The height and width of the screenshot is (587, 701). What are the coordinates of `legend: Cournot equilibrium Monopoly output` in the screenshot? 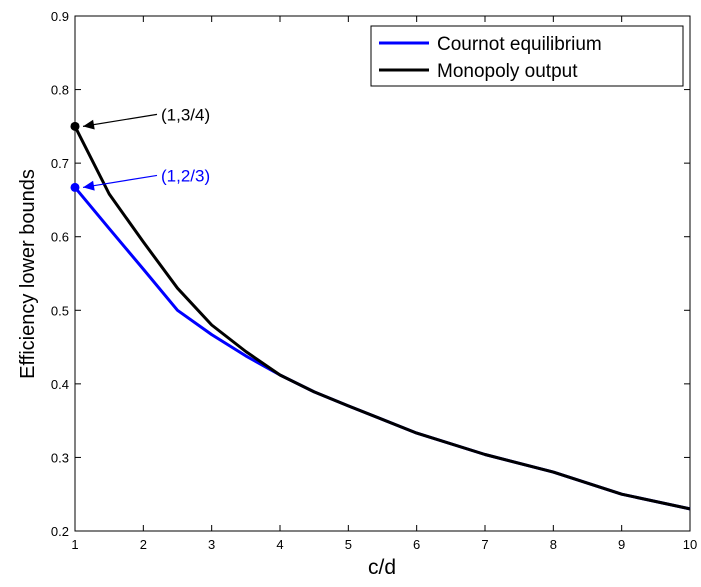 It's located at (527, 56).